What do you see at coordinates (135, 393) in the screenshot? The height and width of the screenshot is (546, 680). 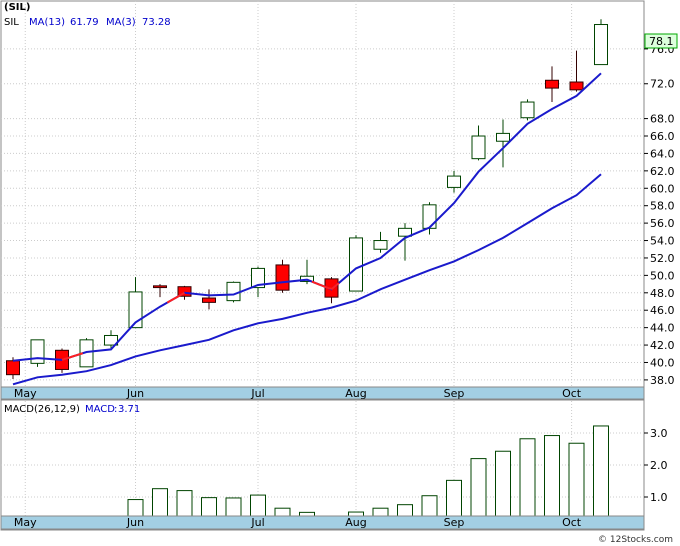 I see `price-month-label: Jun` at bounding box center [135, 393].